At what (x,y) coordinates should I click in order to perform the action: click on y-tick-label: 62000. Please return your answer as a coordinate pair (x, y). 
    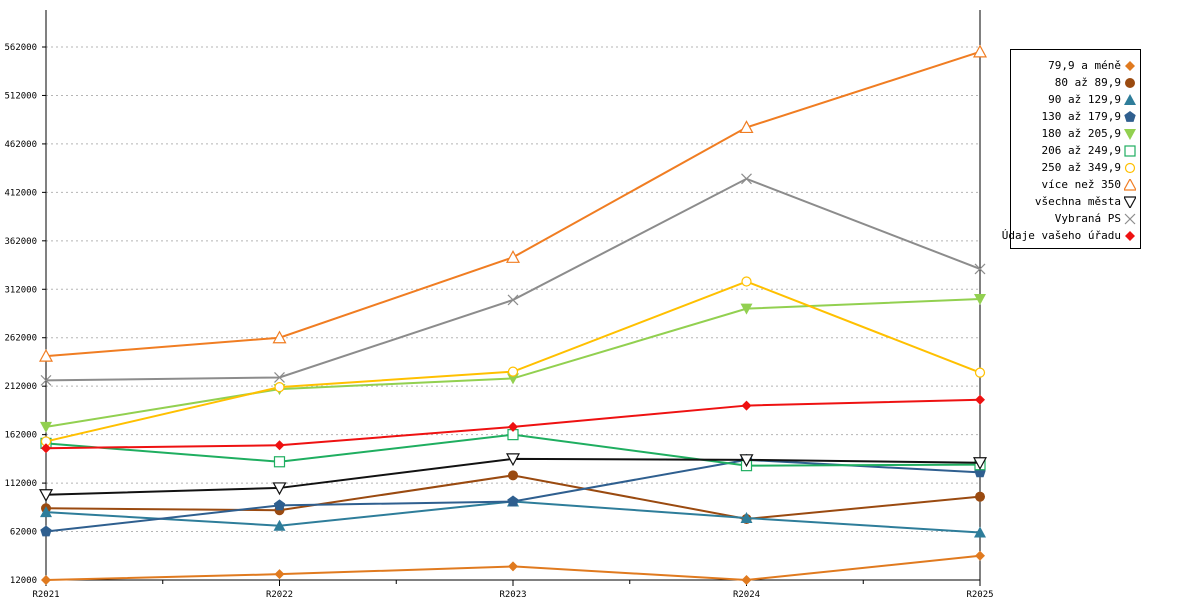
    Looking at the image, I should click on (23, 533).